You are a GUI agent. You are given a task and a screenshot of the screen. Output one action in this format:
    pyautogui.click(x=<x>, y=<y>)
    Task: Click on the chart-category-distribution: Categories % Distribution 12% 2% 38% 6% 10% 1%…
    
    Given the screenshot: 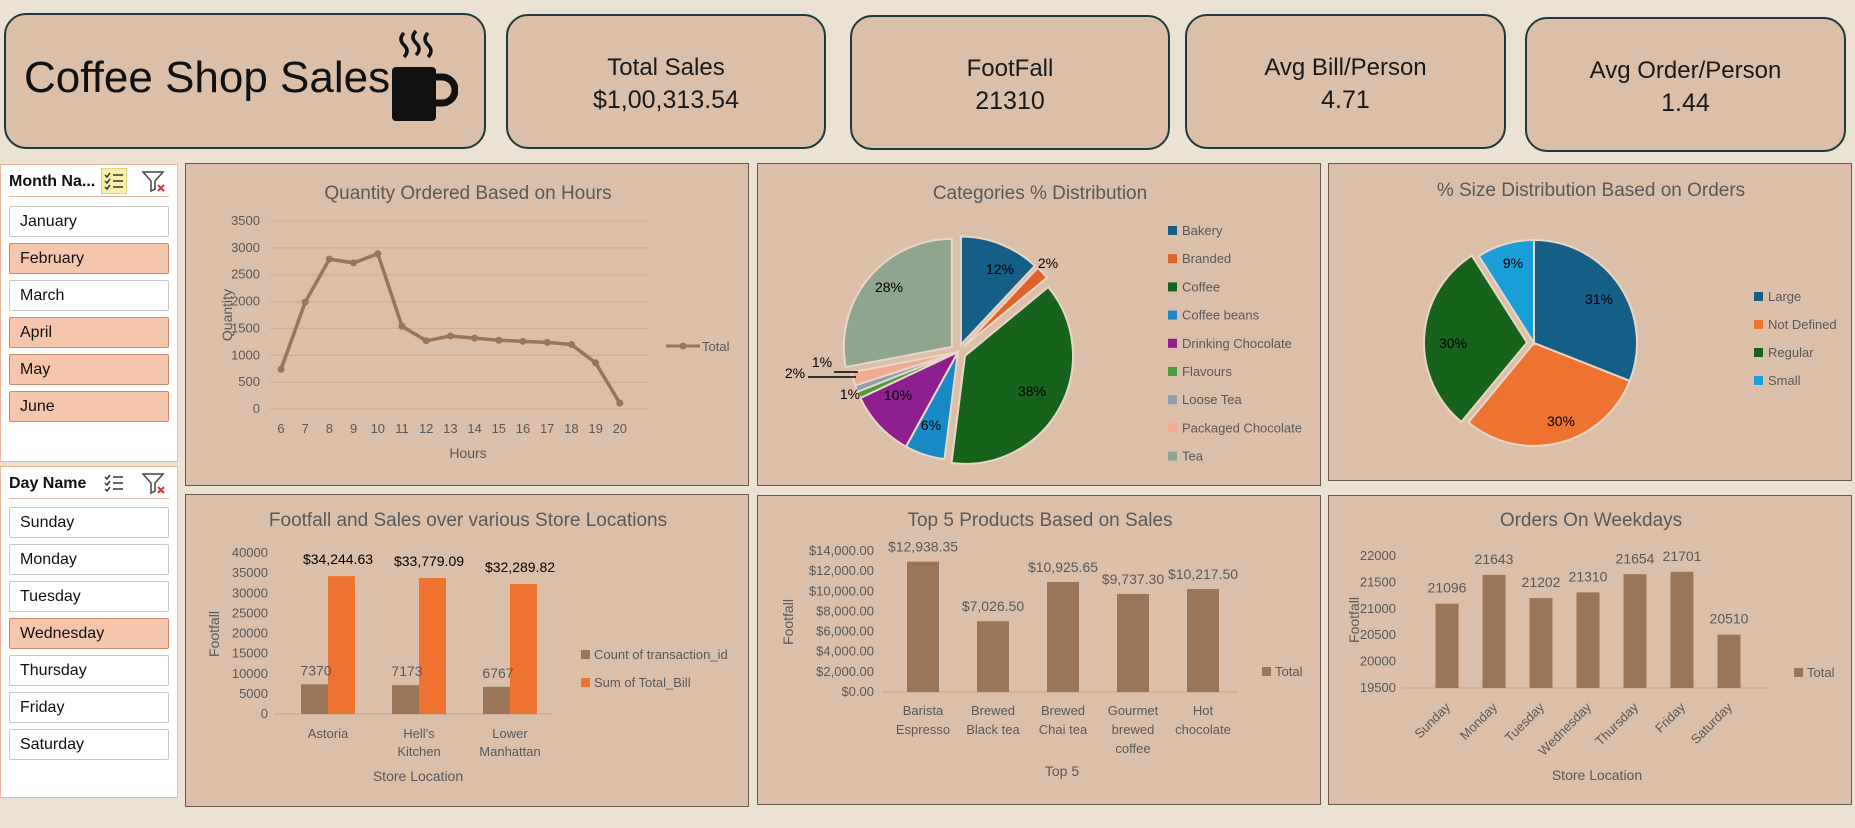 What is the action you would take?
    pyautogui.click(x=1039, y=324)
    